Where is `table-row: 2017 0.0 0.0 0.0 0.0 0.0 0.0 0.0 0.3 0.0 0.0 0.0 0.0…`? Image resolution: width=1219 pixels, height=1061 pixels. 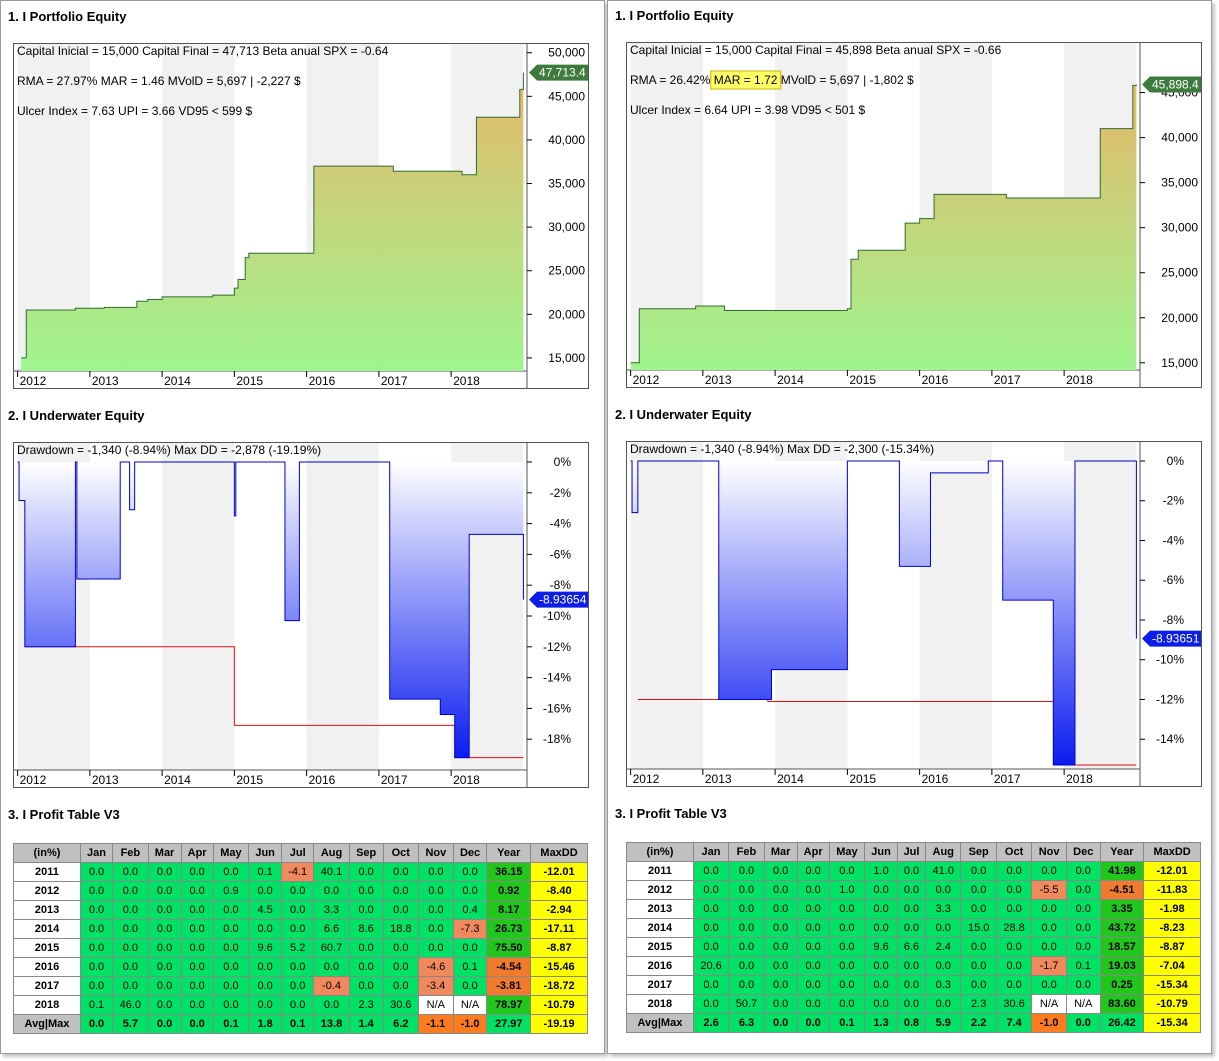
table-row: 2017 0.0 0.0 0.0 0.0 0.0 0.0 0.0 0.3 0.0 0.0 0.0 0.0… is located at coordinates (913, 985).